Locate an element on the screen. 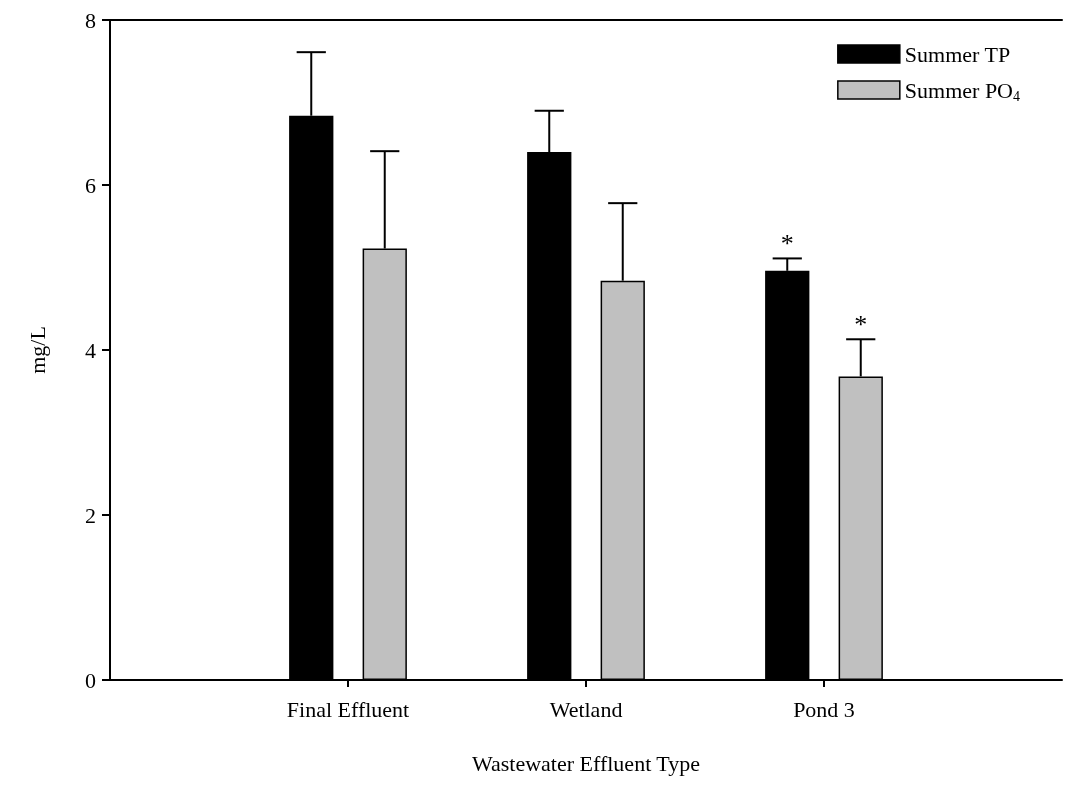 Image resolution: width=1065 pixels, height=787 pixels. y-tick-label: 4 is located at coordinates (90, 350).